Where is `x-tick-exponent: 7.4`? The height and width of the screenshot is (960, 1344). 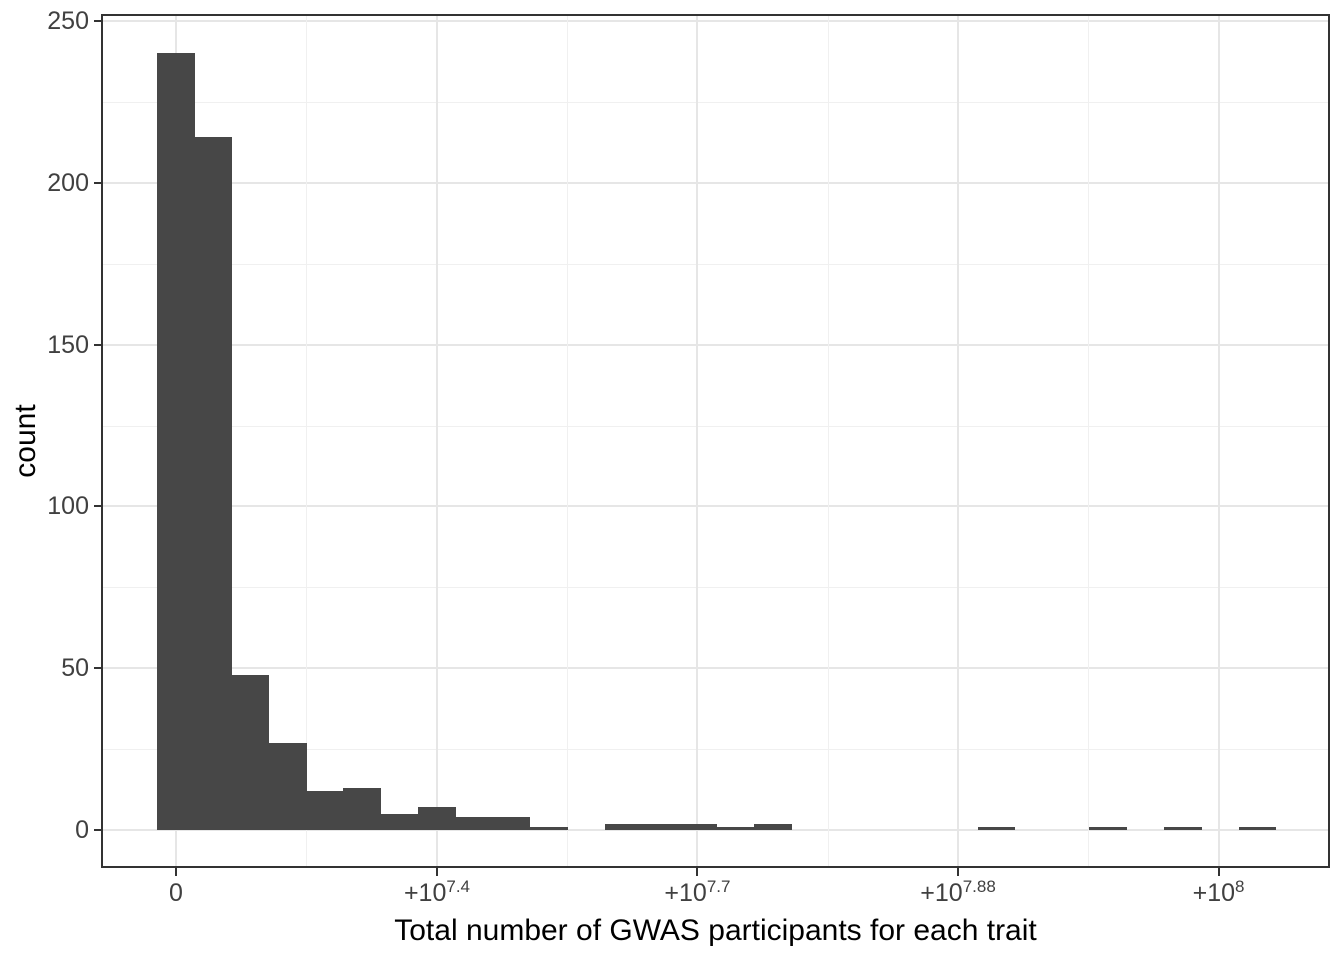
x-tick-exponent: 7.4 is located at coordinates (458, 886).